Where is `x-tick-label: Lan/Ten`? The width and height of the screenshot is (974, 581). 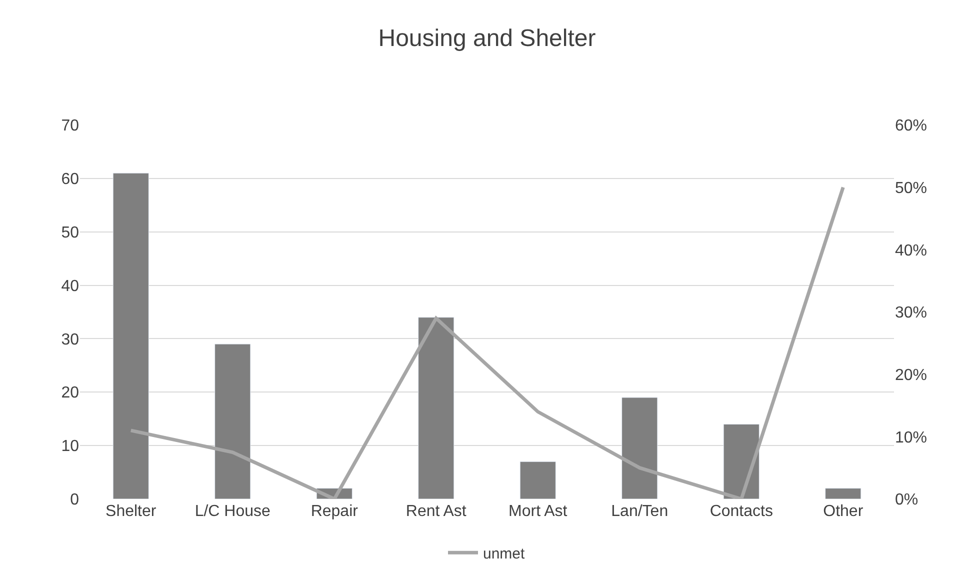 x-tick-label: Lan/Ten is located at coordinates (639, 511).